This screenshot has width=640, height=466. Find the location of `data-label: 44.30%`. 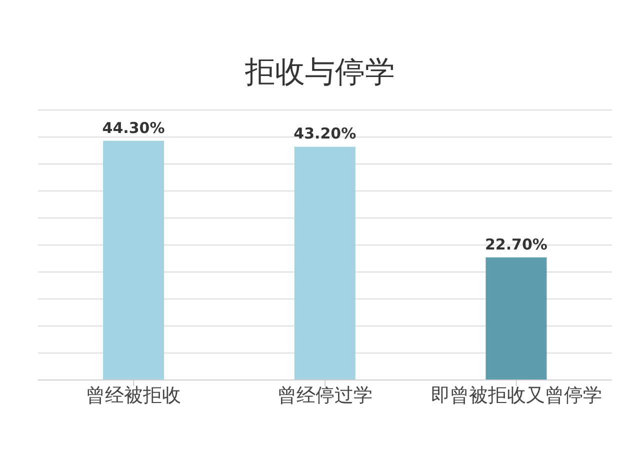

data-label: 44.30% is located at coordinates (133, 127).